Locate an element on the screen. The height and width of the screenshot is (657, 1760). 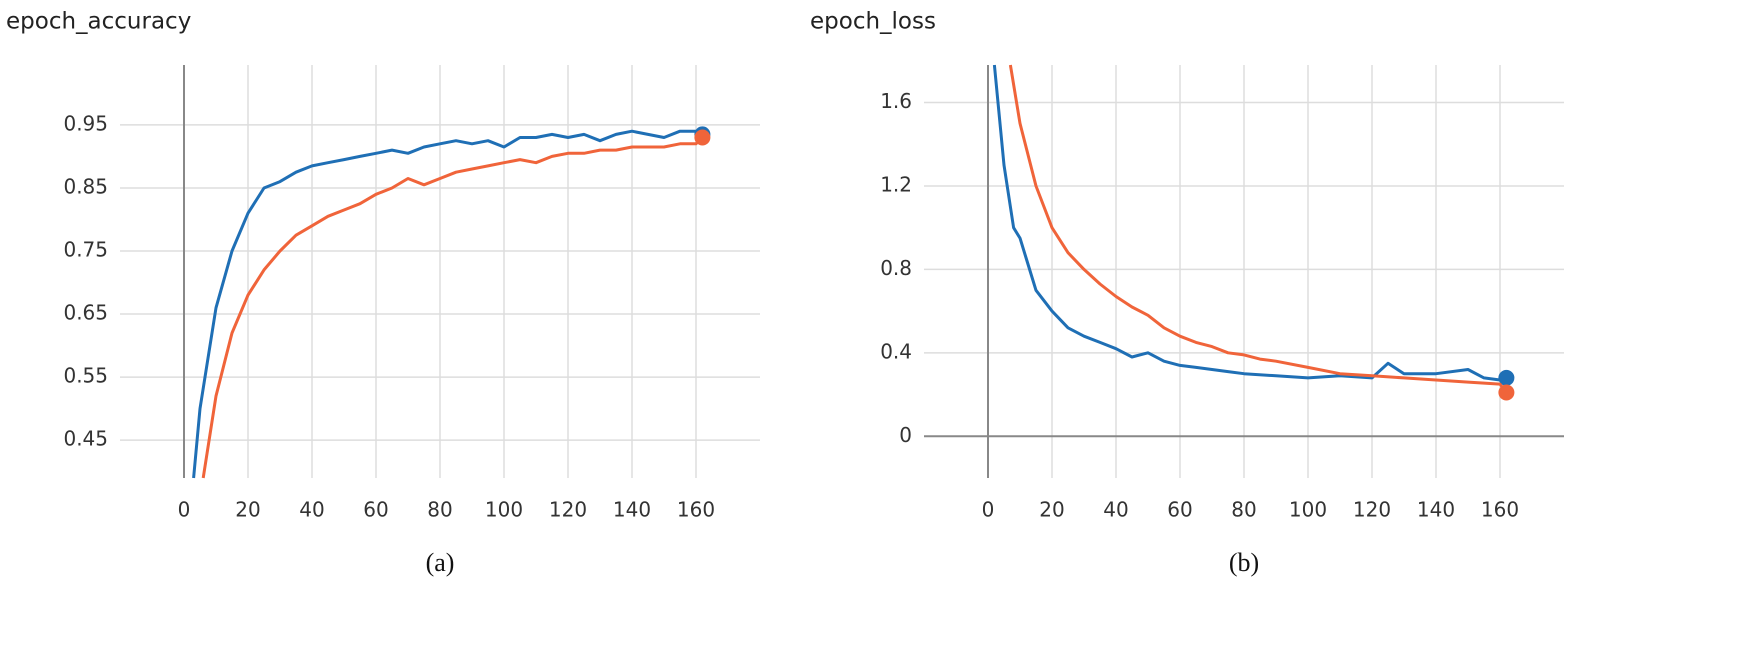
y-tick-label: 0.4 is located at coordinates (896, 351).